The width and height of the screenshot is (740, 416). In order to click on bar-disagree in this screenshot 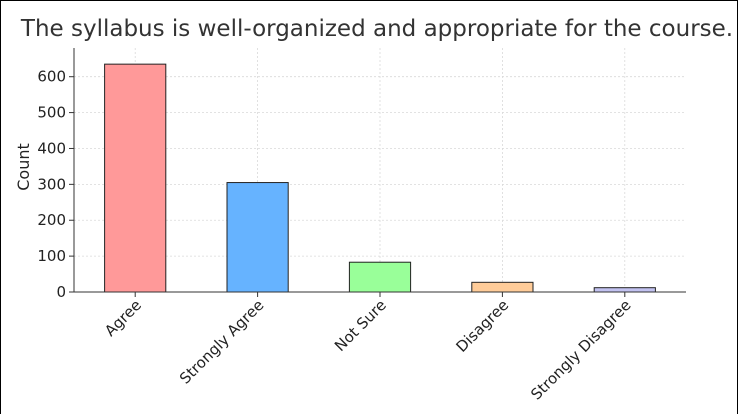, I will do `click(502, 287)`.